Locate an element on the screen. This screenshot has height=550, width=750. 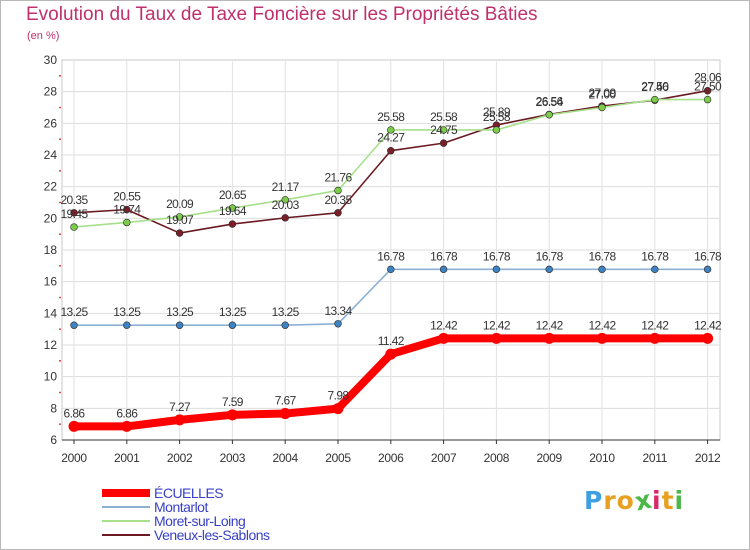
data-label: 27.46 is located at coordinates (655, 87).